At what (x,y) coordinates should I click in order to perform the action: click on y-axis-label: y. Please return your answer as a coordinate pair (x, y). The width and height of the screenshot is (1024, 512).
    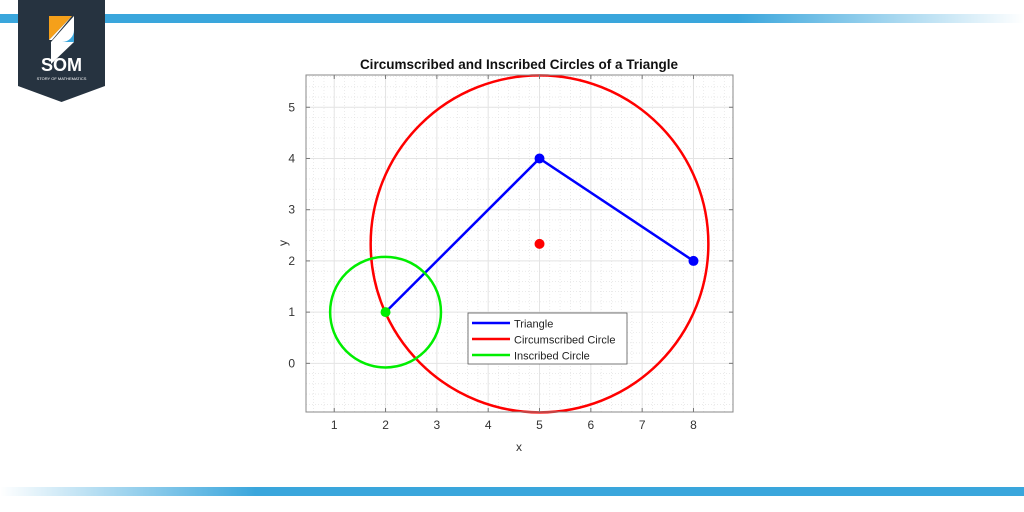
    Looking at the image, I should click on (283, 243).